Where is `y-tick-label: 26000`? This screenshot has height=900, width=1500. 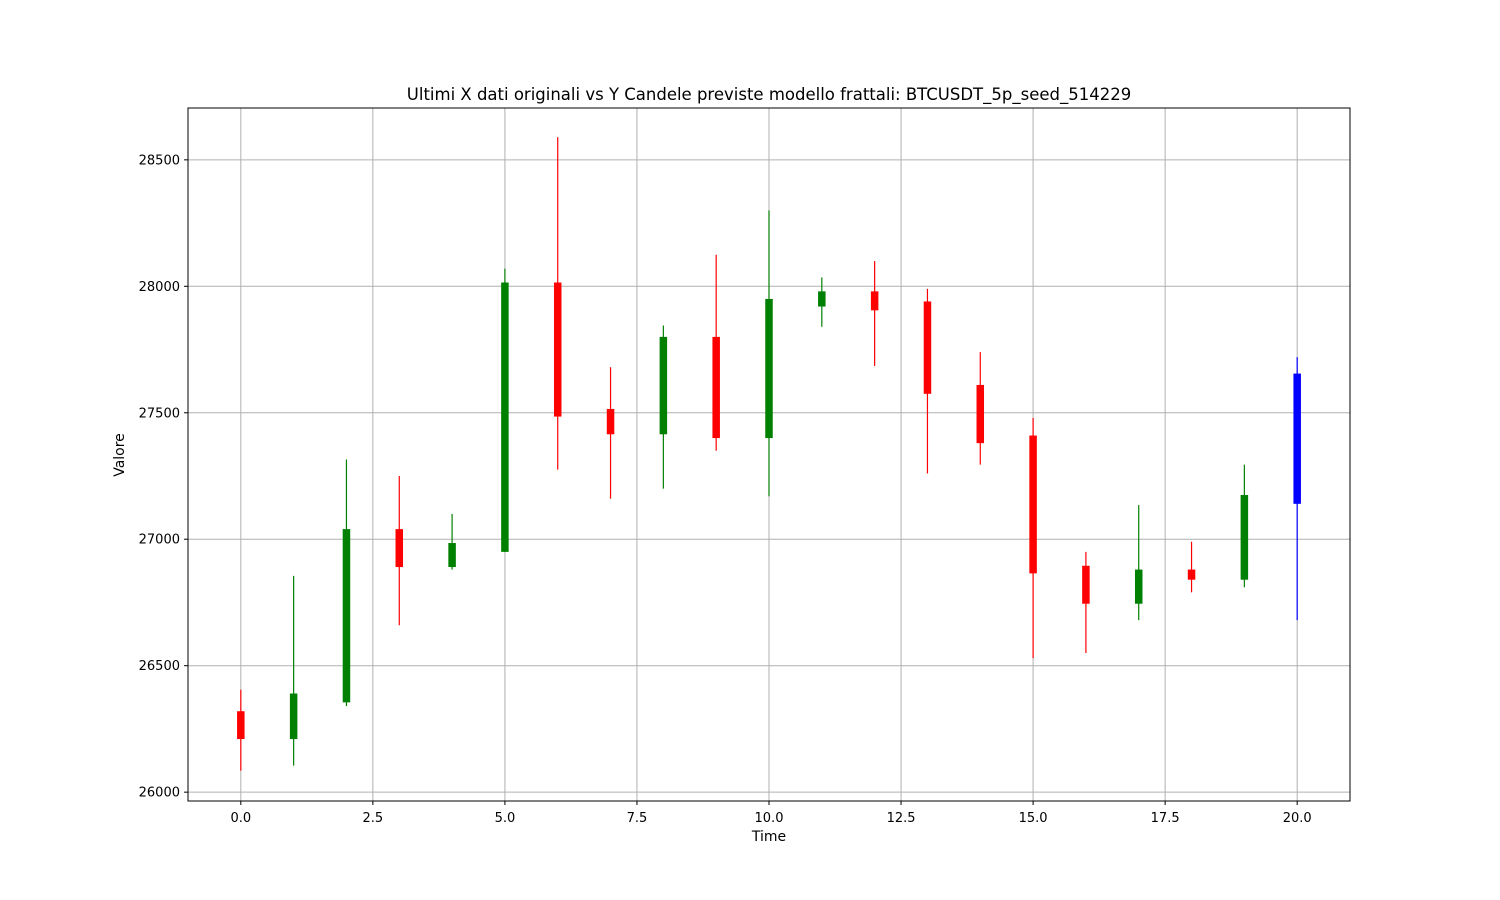
y-tick-label: 26000 is located at coordinates (159, 793).